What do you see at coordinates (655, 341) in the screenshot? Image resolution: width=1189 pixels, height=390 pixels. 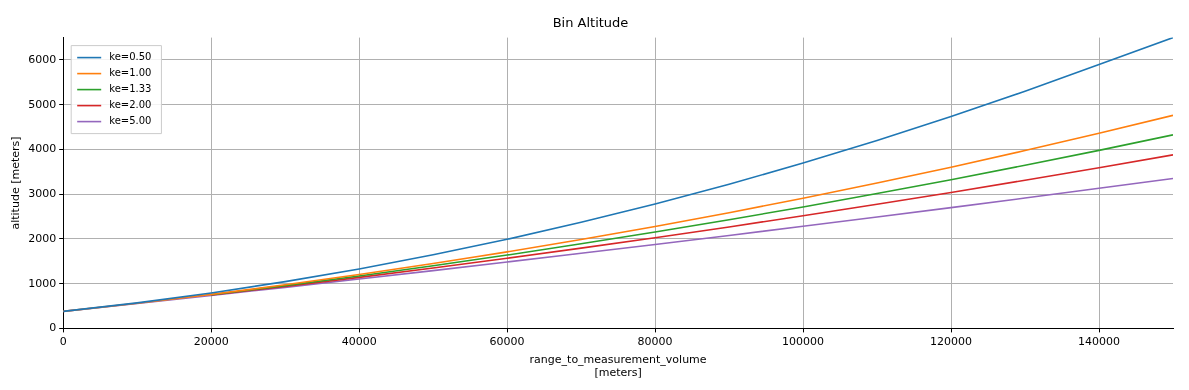 I see `x-tick-label: 80000` at bounding box center [655, 341].